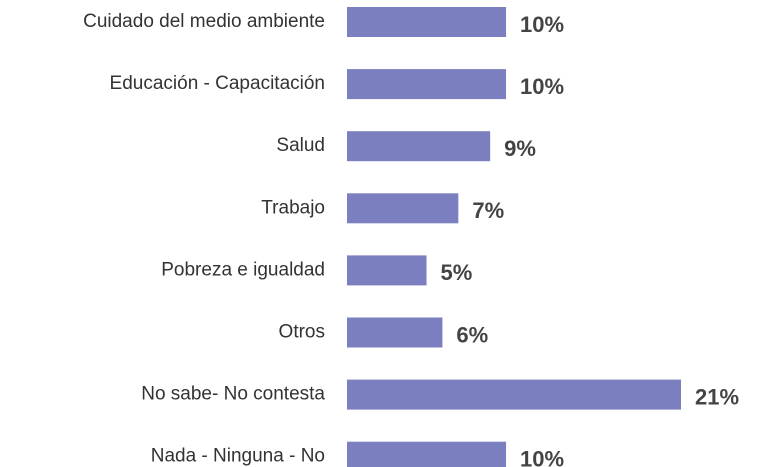 The height and width of the screenshot is (467, 757). What do you see at coordinates (302, 332) in the screenshot?
I see `category-label: Otros` at bounding box center [302, 332].